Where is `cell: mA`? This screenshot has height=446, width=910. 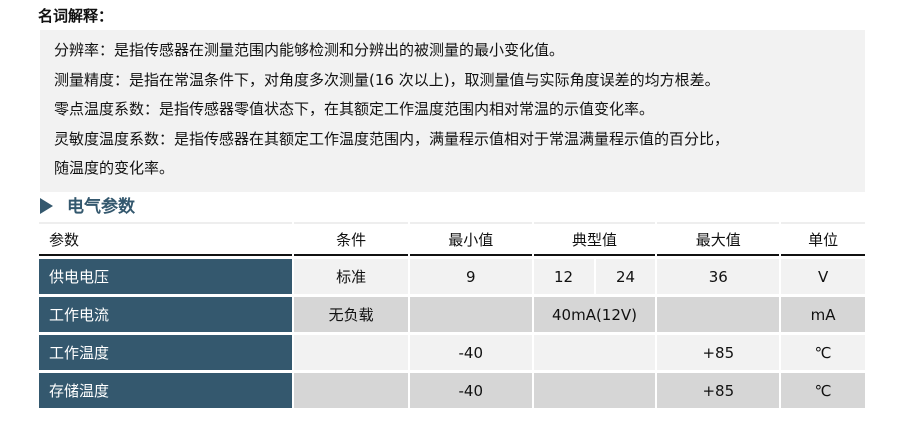
cell: mA is located at coordinates (823, 313).